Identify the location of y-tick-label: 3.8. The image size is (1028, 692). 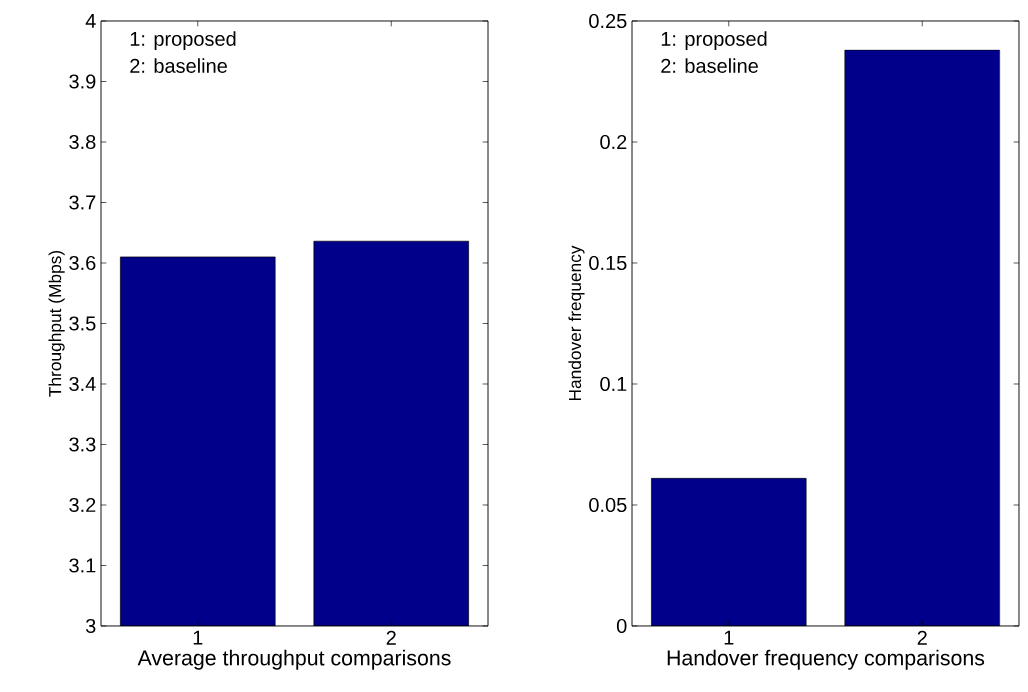
(82, 142).